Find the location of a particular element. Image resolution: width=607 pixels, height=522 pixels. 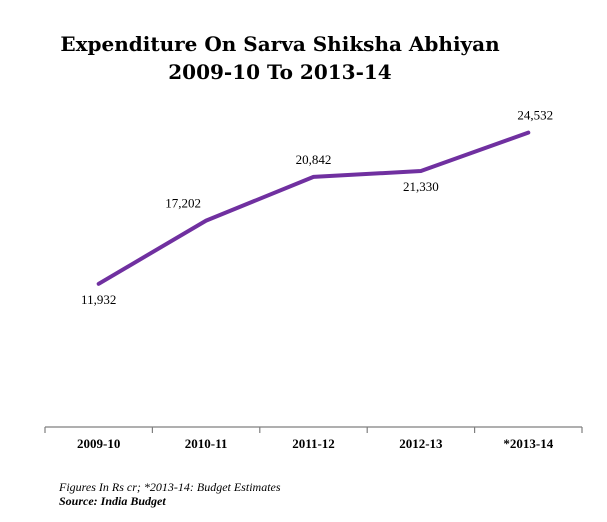

data-label: 20,842 is located at coordinates (314, 159).